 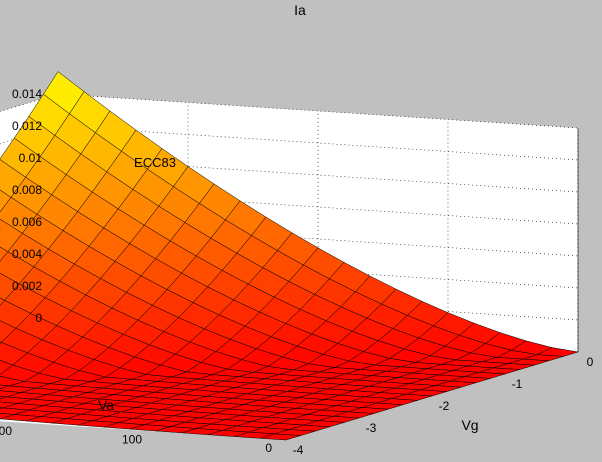 What do you see at coordinates (300, 10) in the screenshot?
I see `chart-title: Ia` at bounding box center [300, 10].